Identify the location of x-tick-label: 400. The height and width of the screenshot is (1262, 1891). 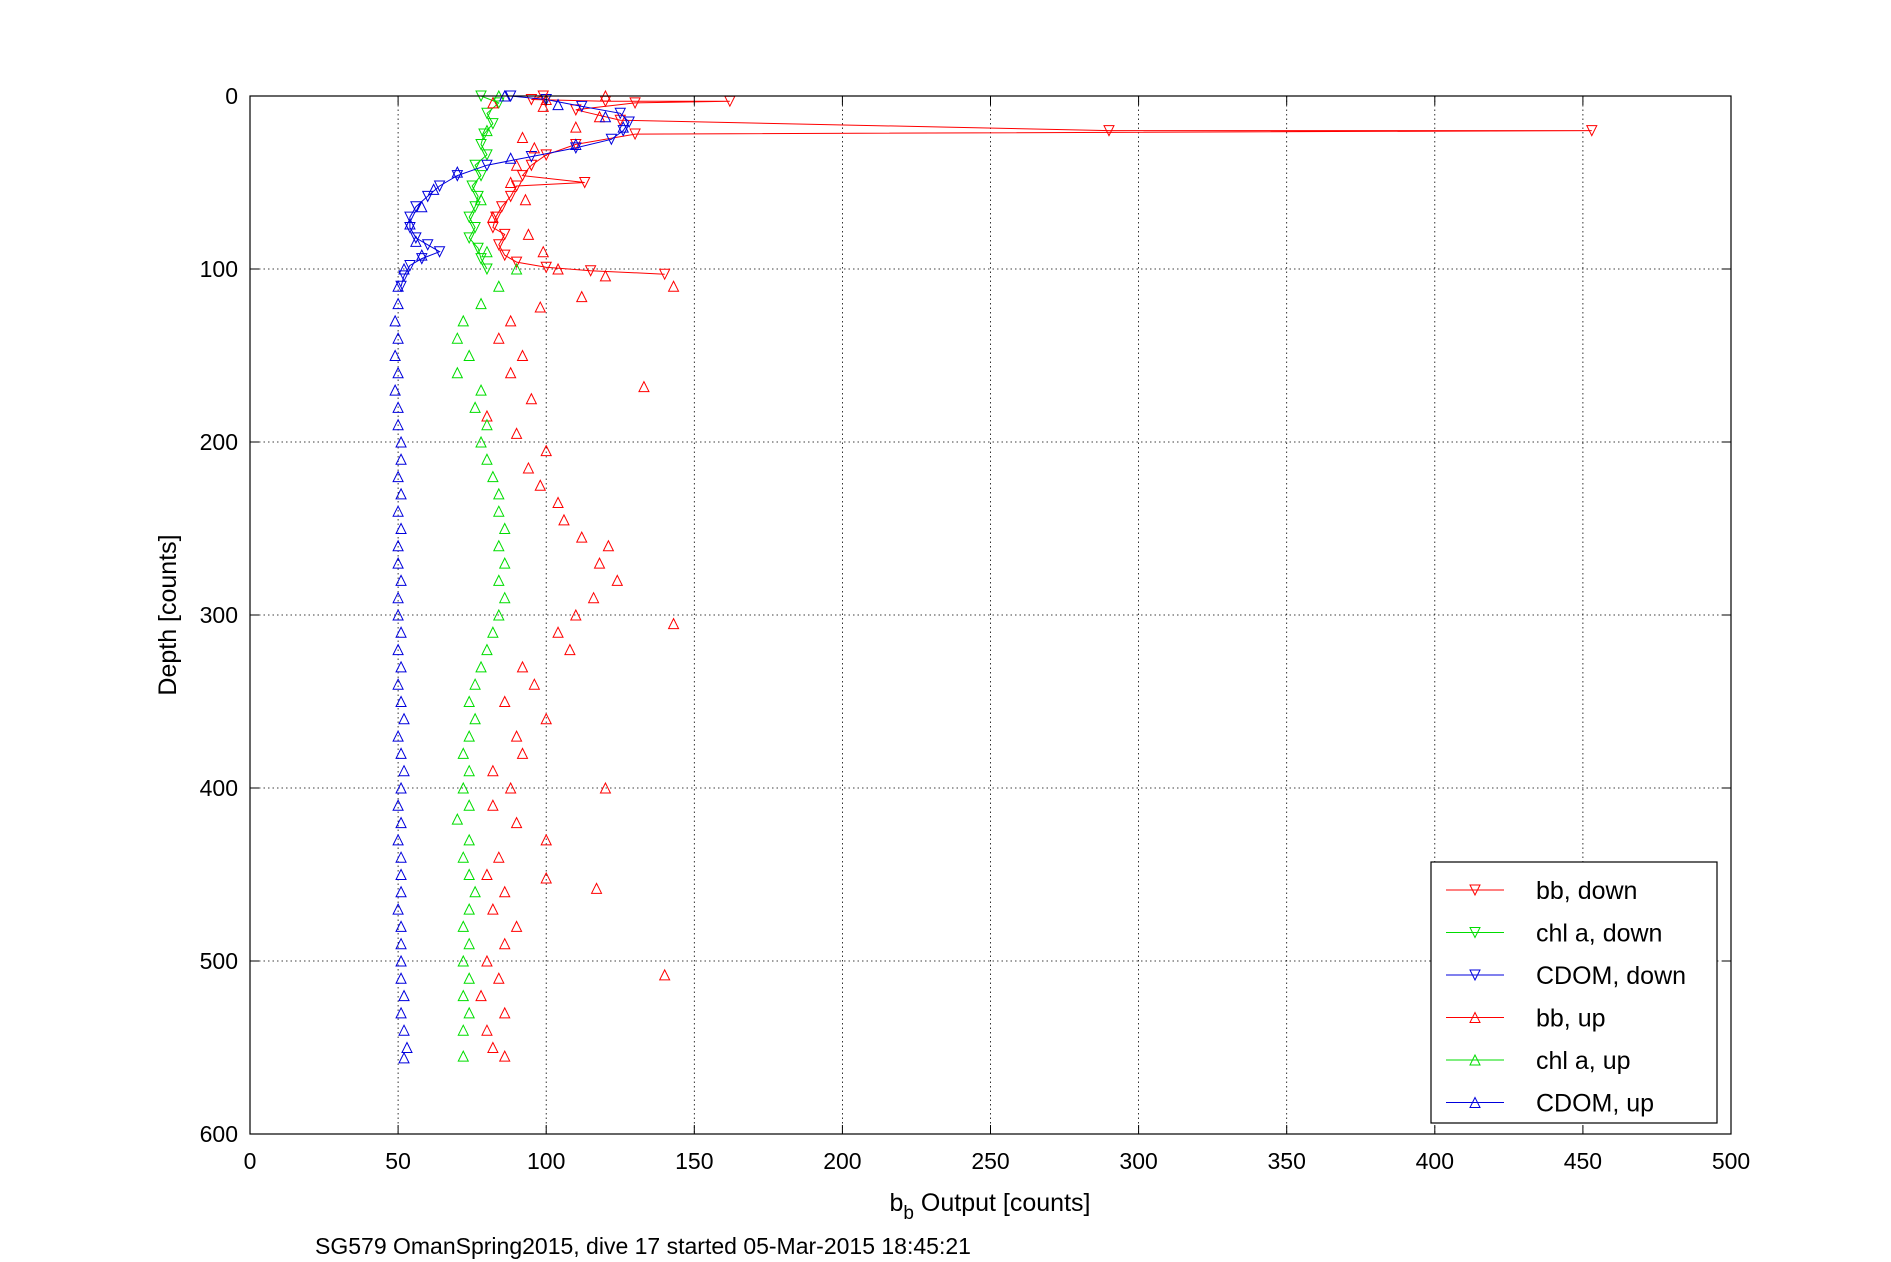
(1435, 1161).